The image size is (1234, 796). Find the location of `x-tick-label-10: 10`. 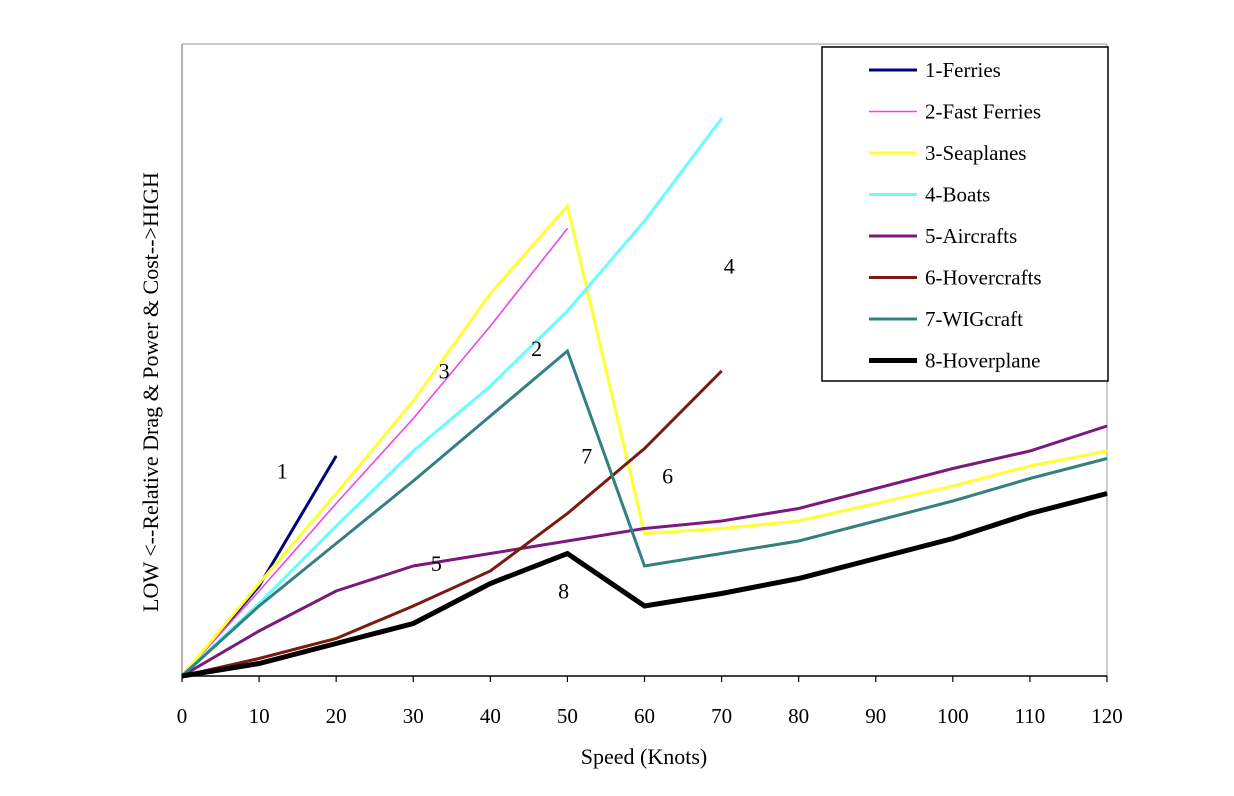

x-tick-label-10: 10 is located at coordinates (259, 716).